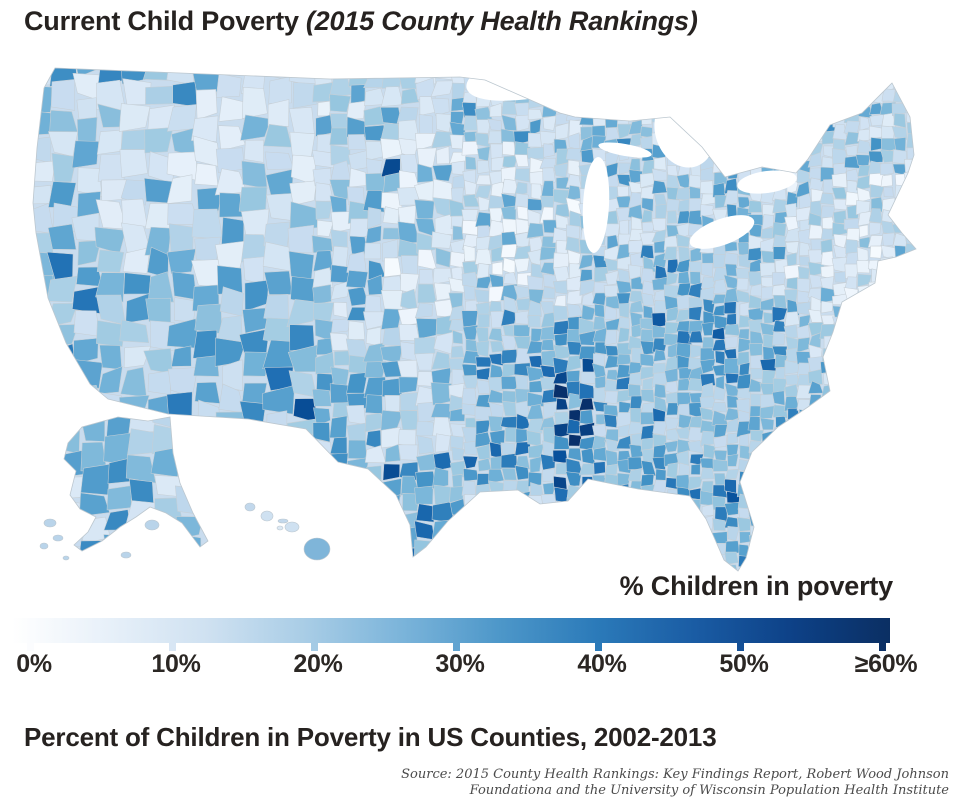  I want to click on legend-tick-label: 40%, so click(602, 664).